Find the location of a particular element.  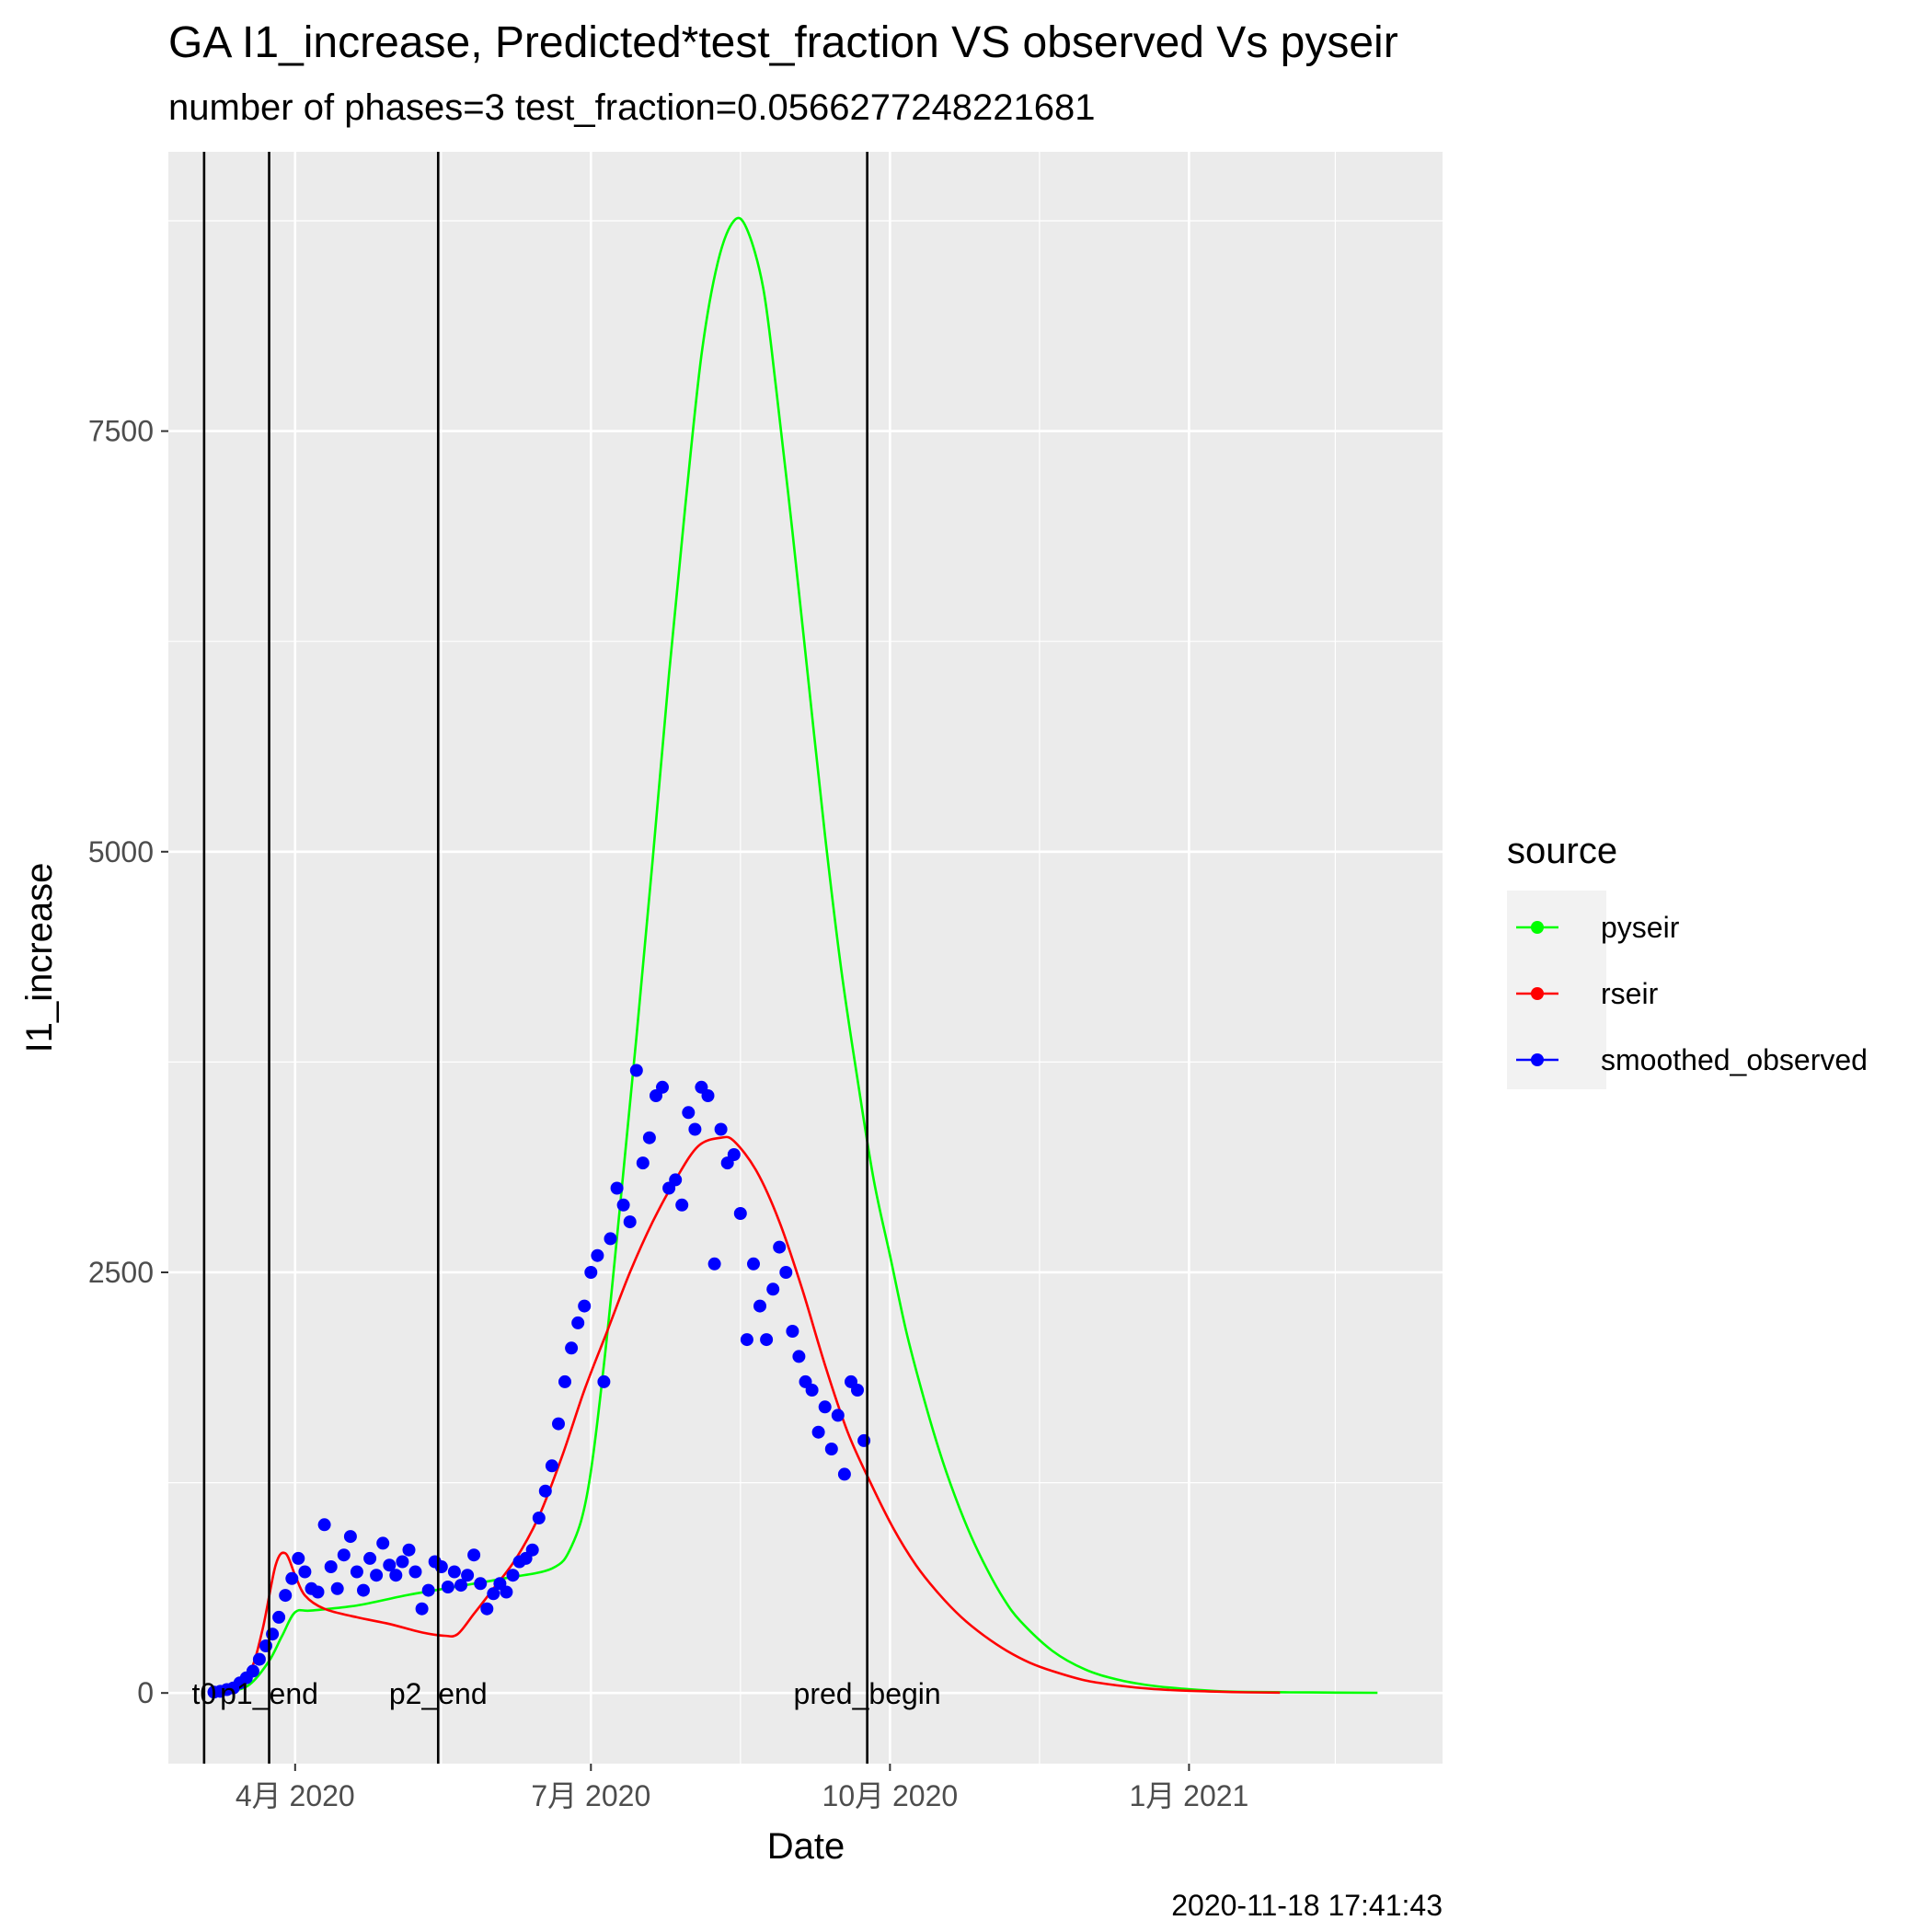

x-axis-title: Date is located at coordinates (806, 1846).